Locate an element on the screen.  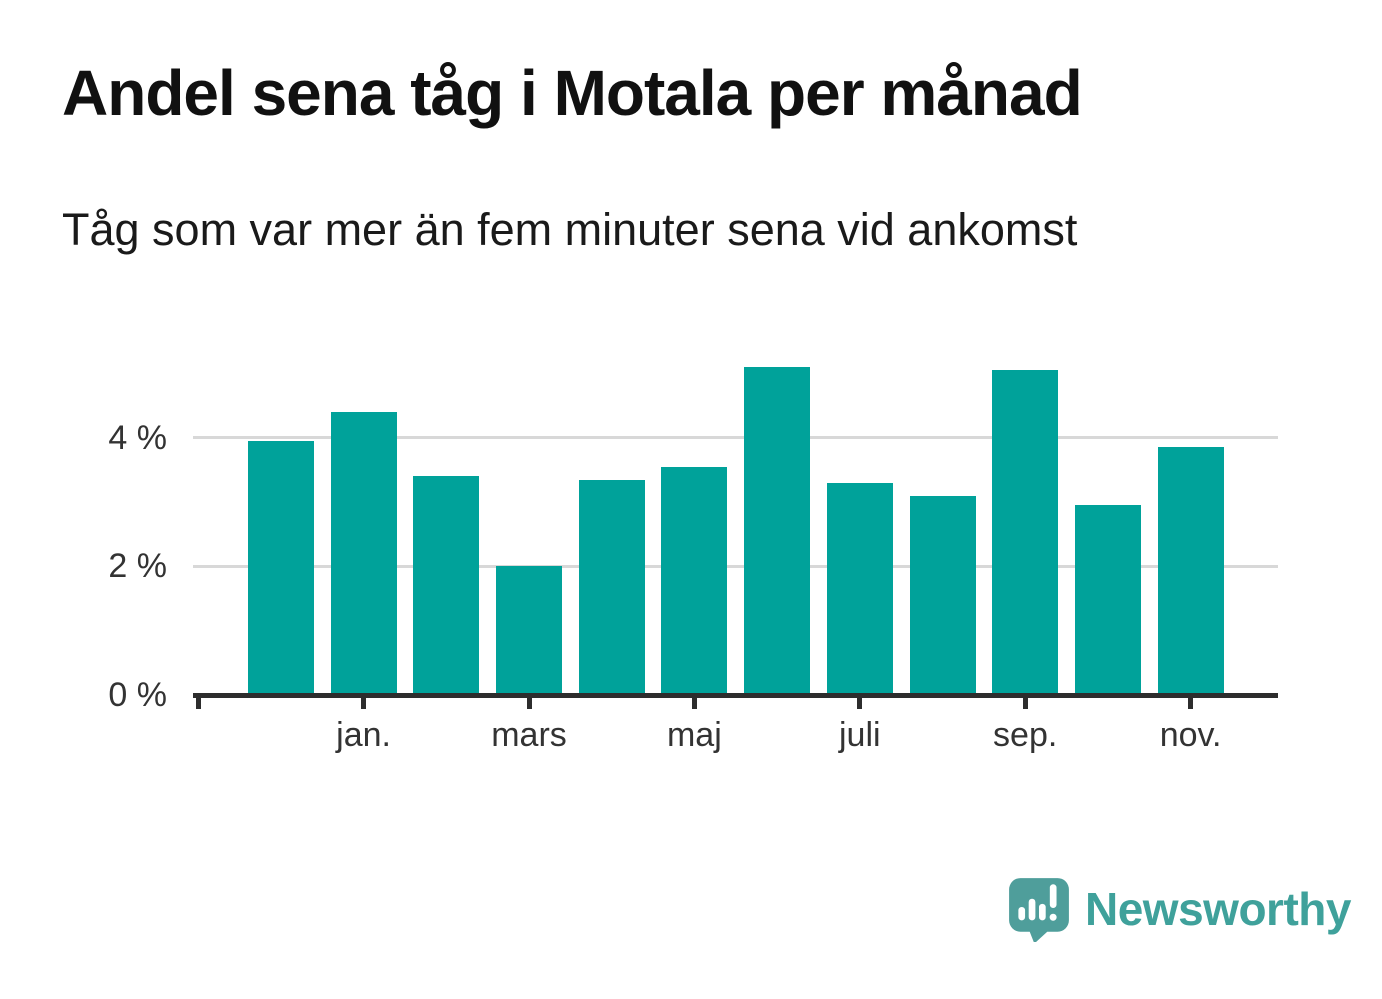
newsworthy-logo: Newsworthy is located at coordinates (1178, 909).